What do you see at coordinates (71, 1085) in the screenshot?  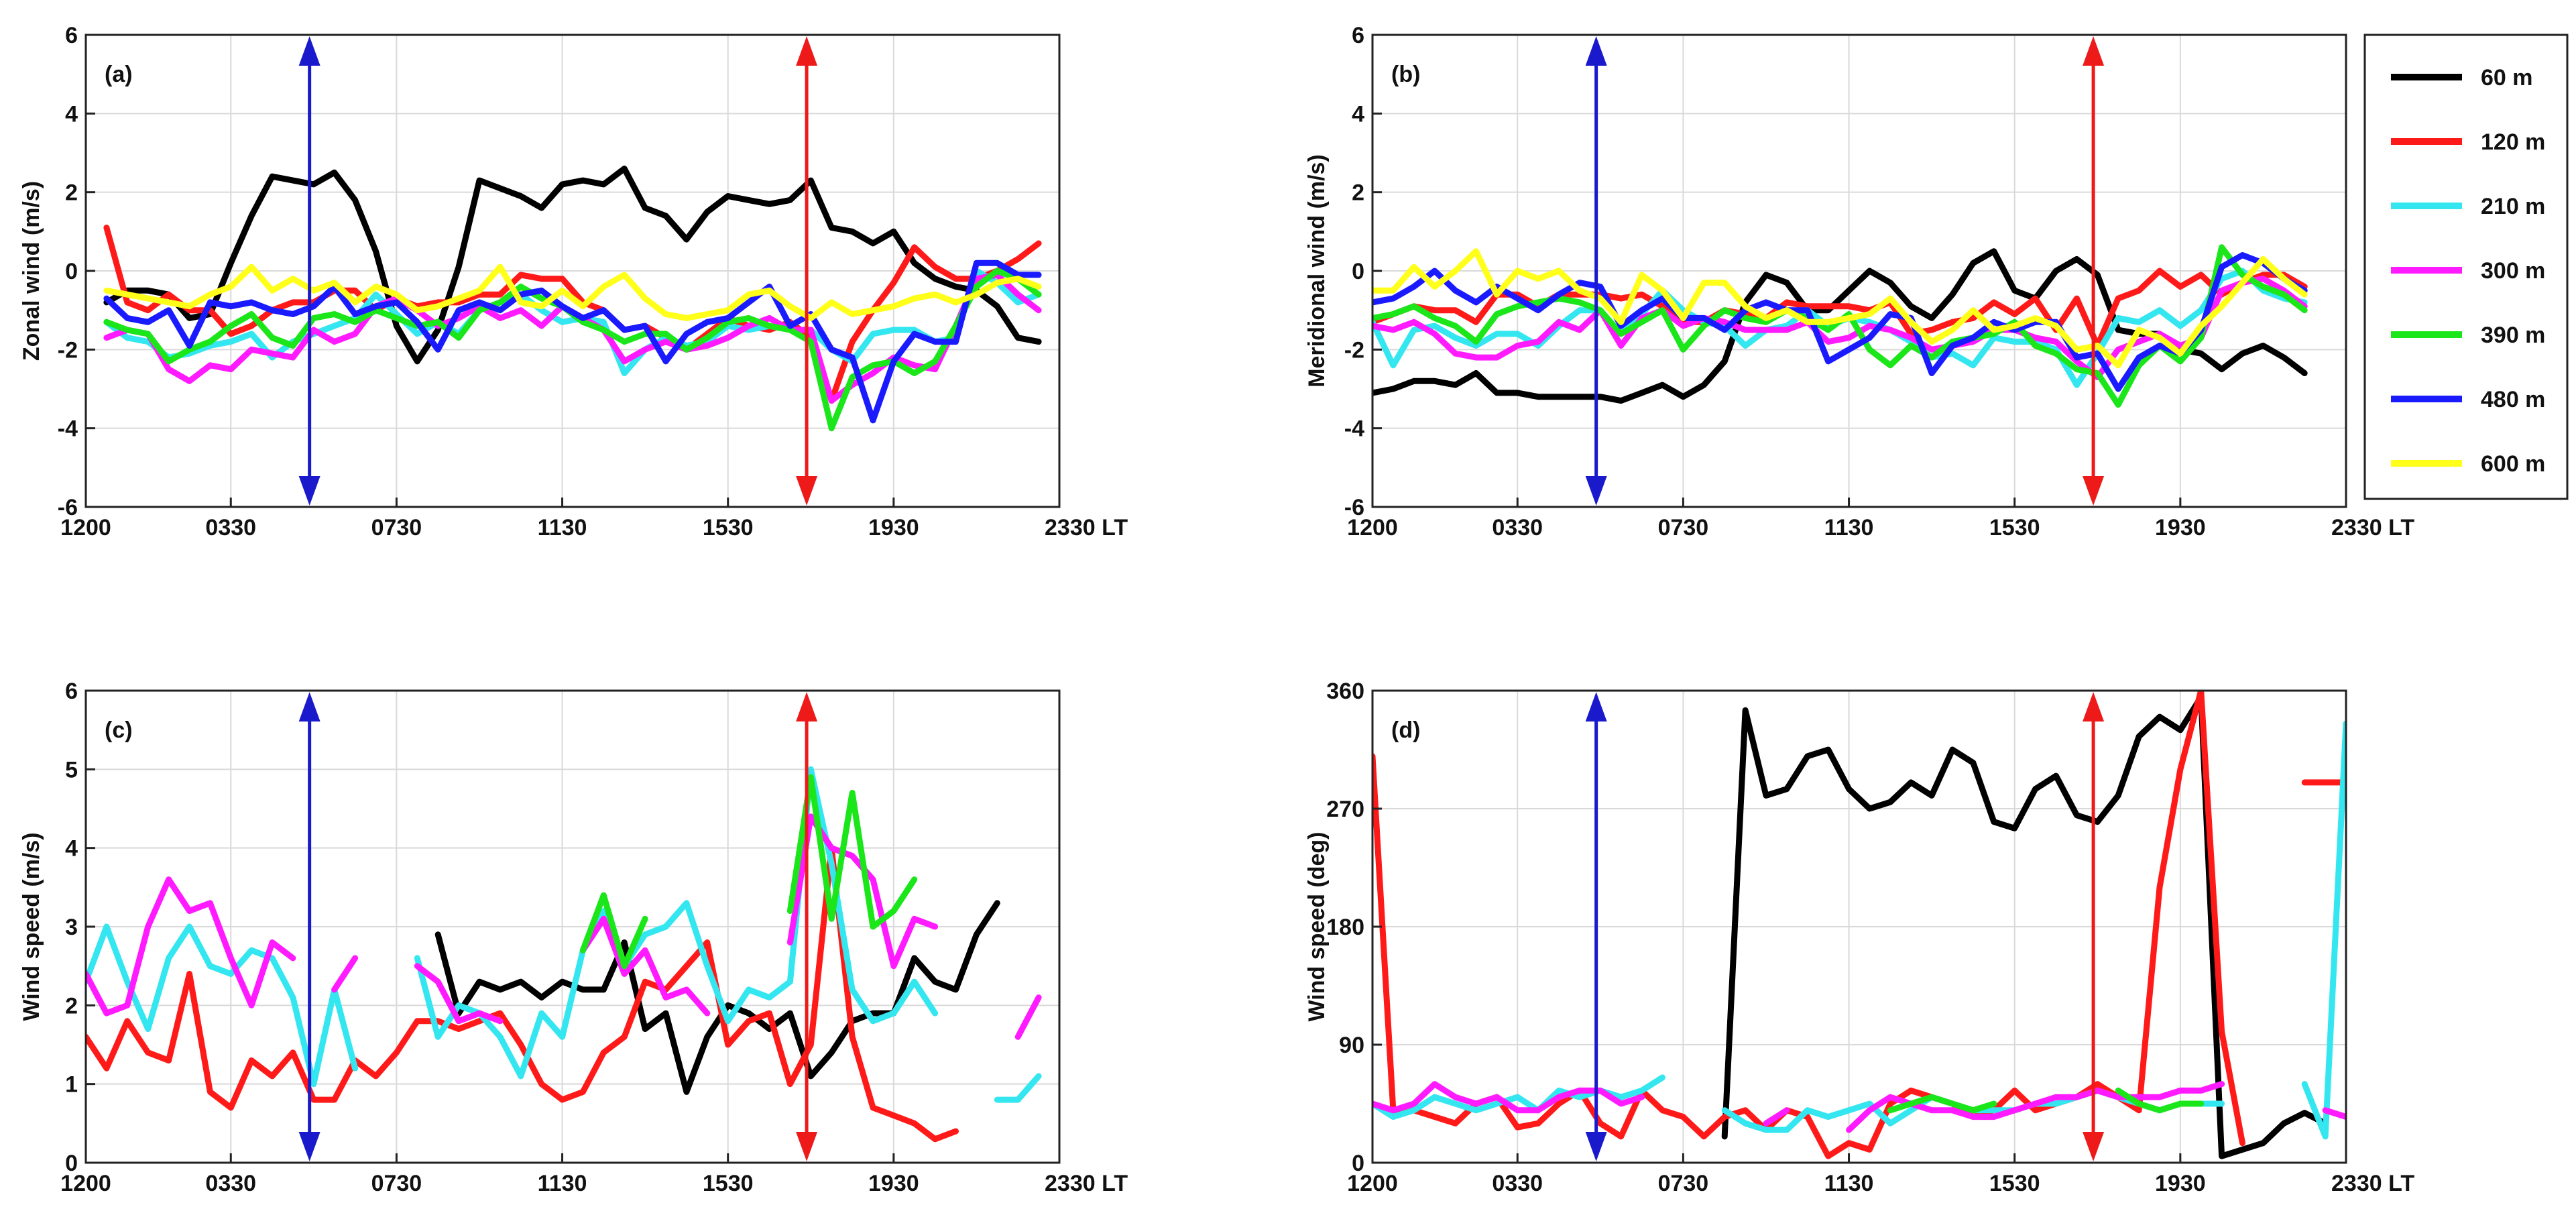 I see `y-tick-label: 1` at bounding box center [71, 1085].